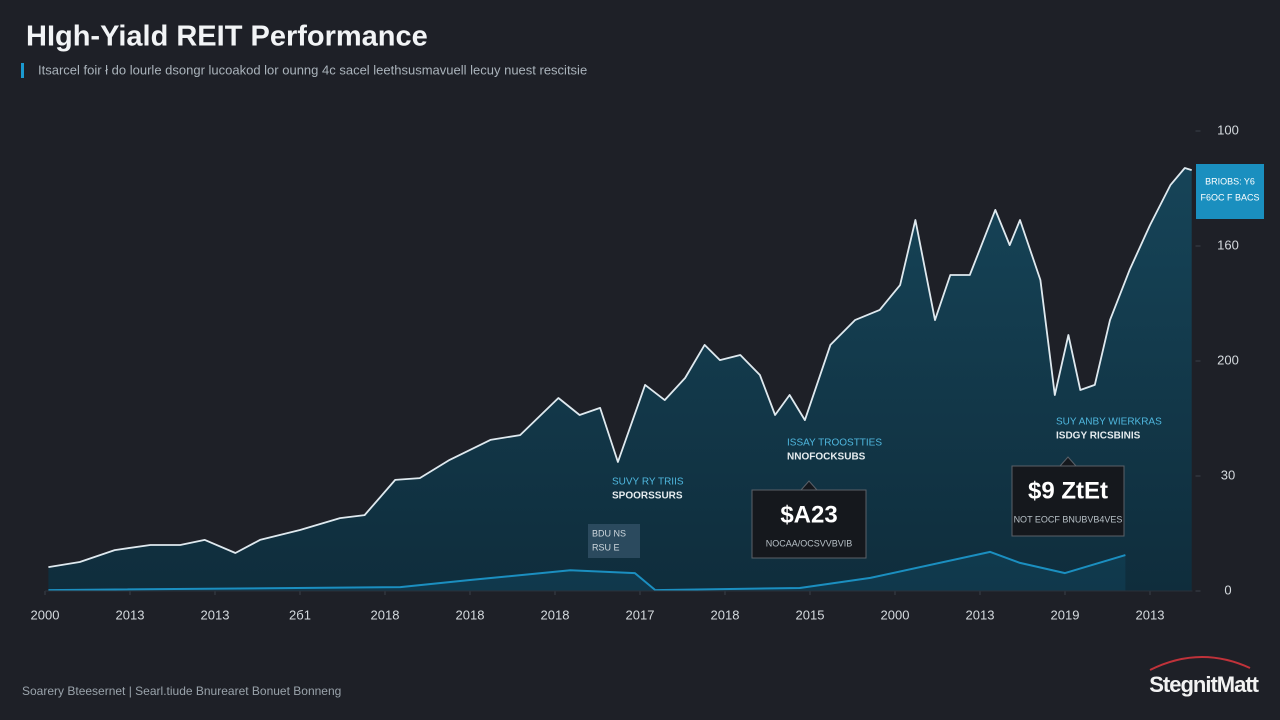 The height and width of the screenshot is (720, 1280). I want to click on y-tick-label: 30, so click(1228, 474).